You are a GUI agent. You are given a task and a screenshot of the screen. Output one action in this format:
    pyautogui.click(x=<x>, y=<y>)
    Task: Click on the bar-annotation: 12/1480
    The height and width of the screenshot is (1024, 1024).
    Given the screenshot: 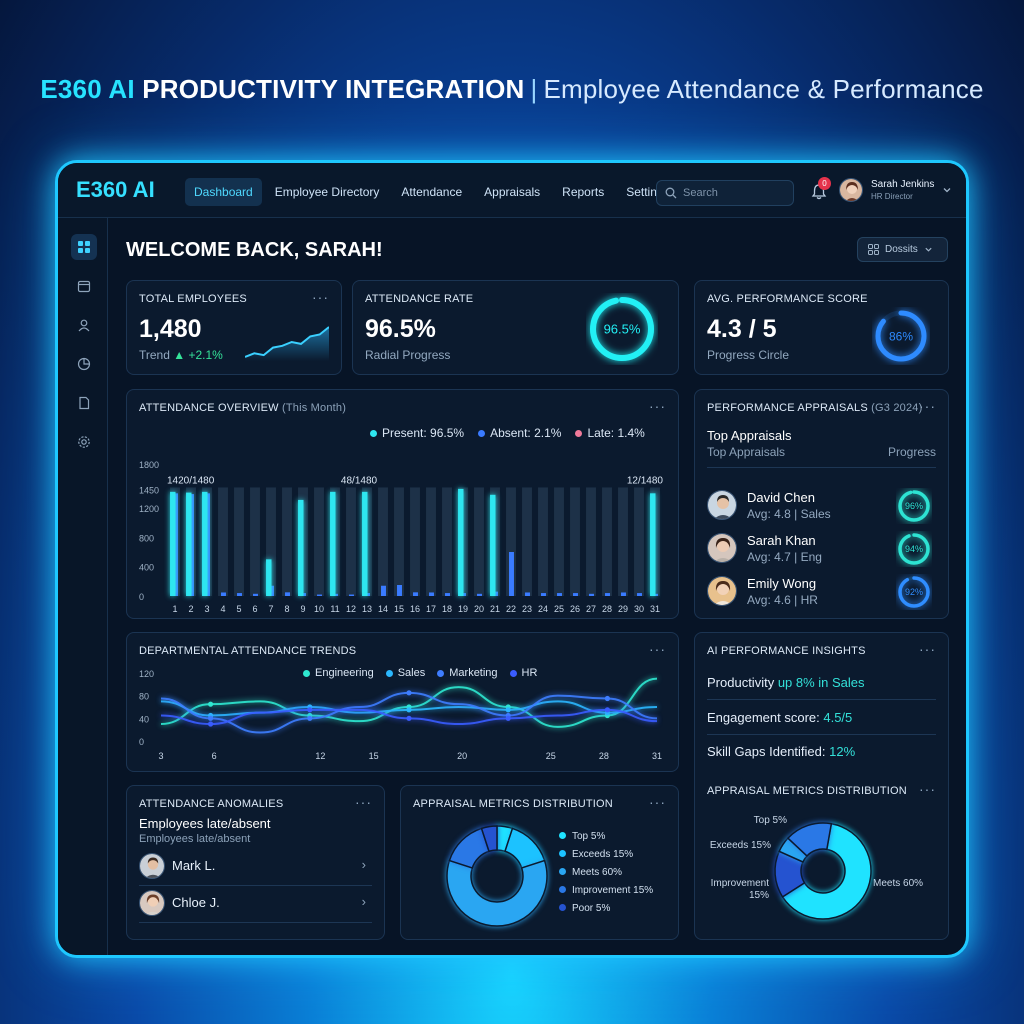 What is the action you would take?
    pyautogui.click(x=645, y=480)
    